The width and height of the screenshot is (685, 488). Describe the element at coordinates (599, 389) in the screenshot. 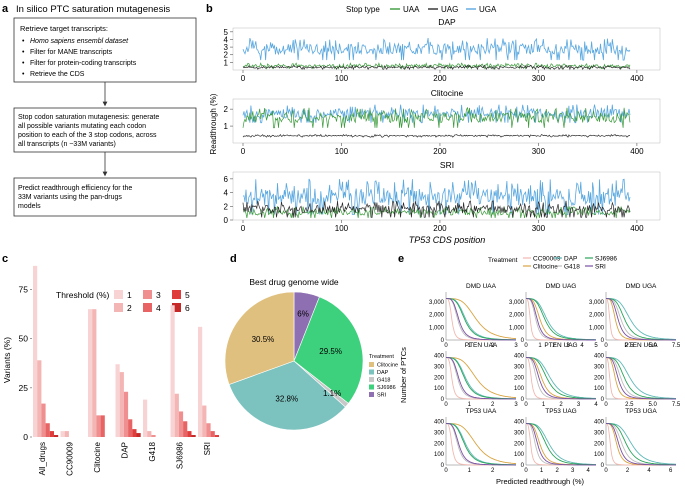

I see `y-tick-label: 100` at that location.